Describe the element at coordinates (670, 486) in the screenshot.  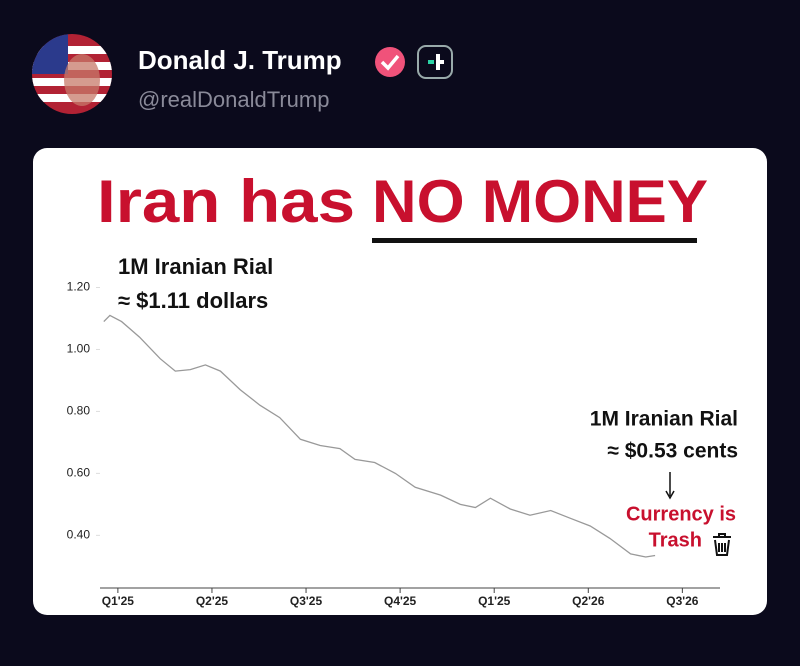
I see `arrow` at that location.